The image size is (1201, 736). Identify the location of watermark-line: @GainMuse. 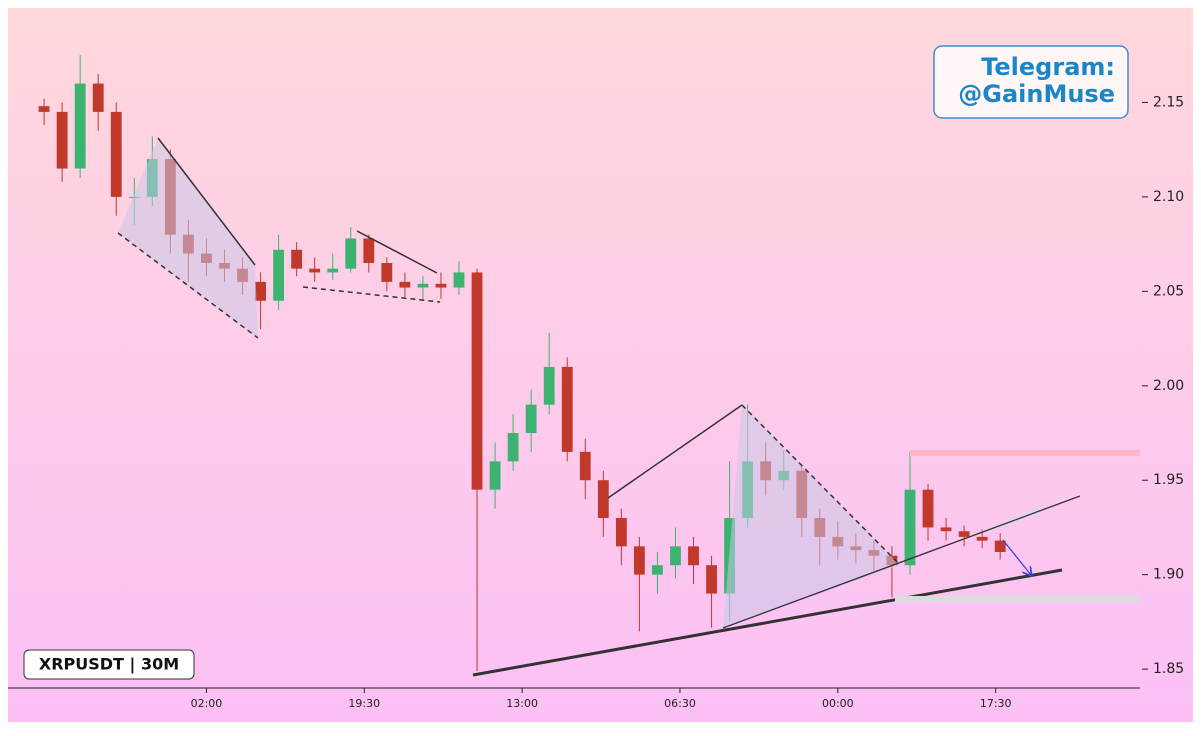
(1036, 94).